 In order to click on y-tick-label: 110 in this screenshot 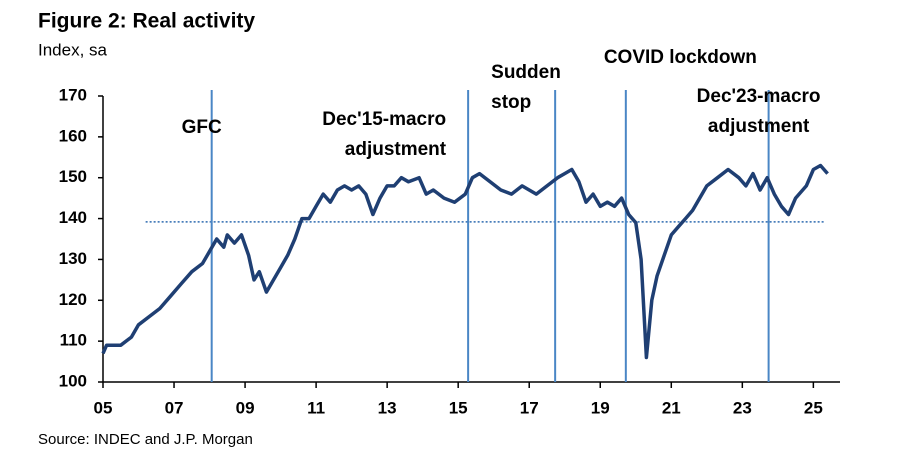, I will do `click(73, 340)`.